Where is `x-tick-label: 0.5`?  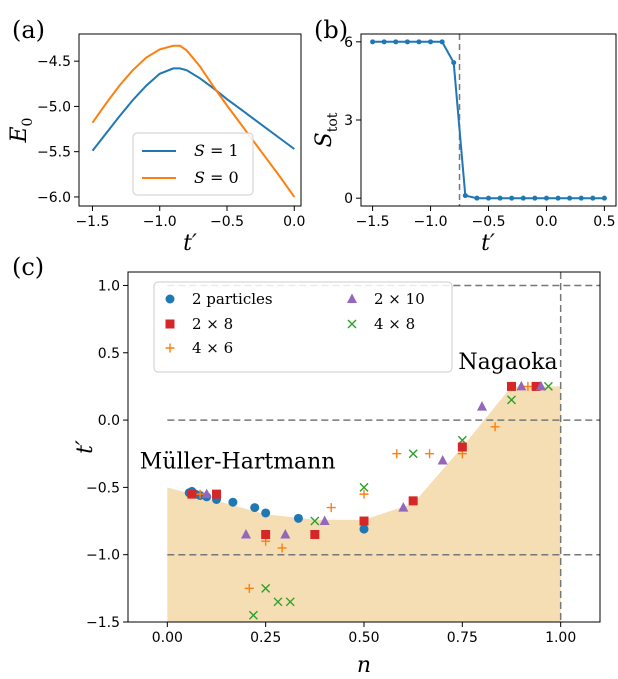 x-tick-label: 0.5 is located at coordinates (604, 222).